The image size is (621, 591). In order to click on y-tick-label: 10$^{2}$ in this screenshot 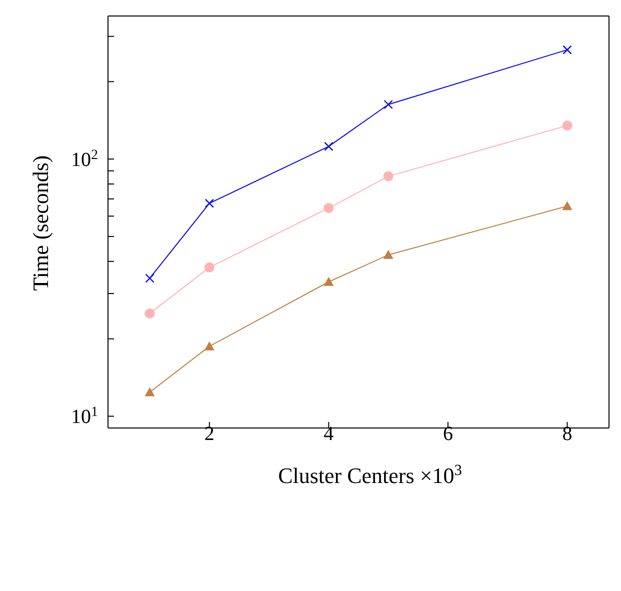, I will do `click(84, 160)`.